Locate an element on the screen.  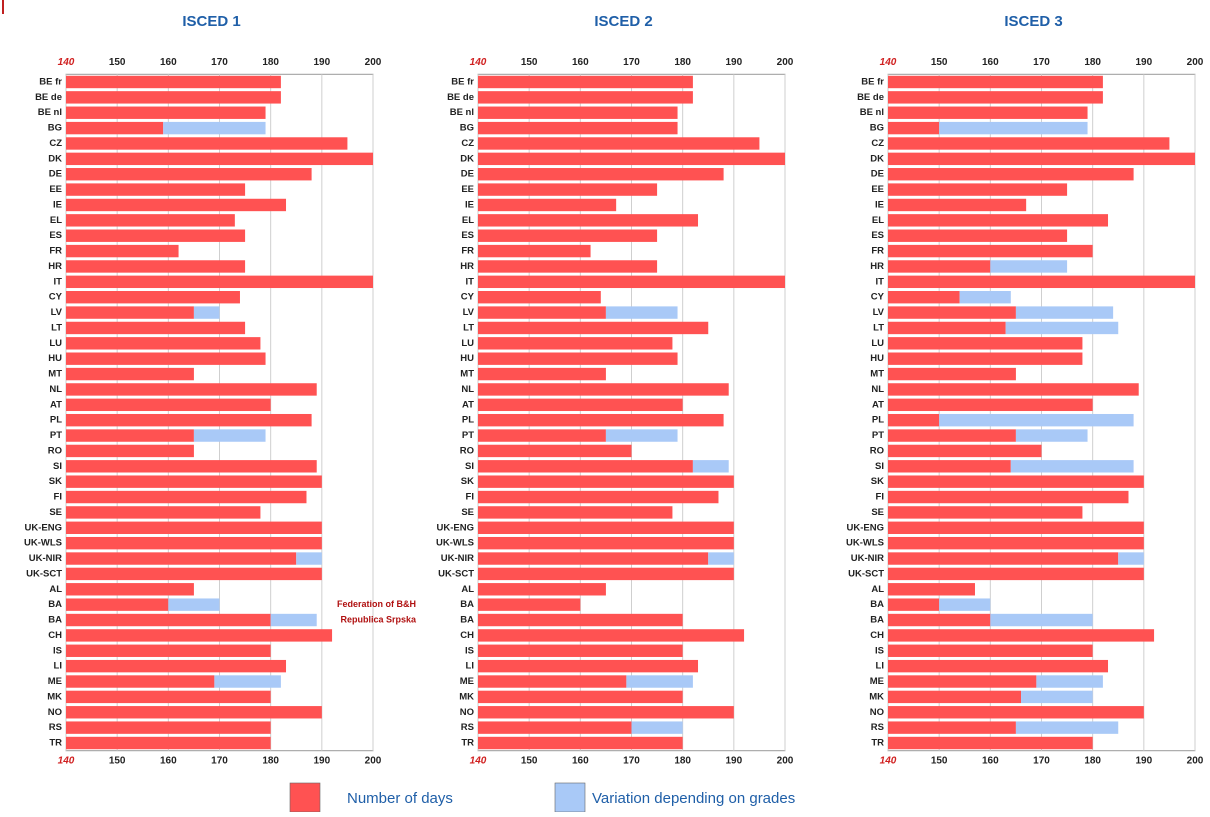
category-label: BE de is located at coordinates (870, 97).